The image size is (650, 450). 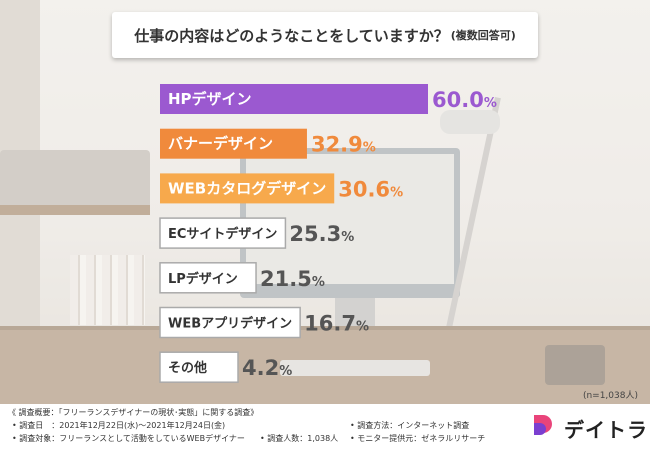 What do you see at coordinates (119, 425) in the screenshot?
I see `survey-date: • 調査日 ：2021年12月22日(水)～2021年12月24日(金)` at bounding box center [119, 425].